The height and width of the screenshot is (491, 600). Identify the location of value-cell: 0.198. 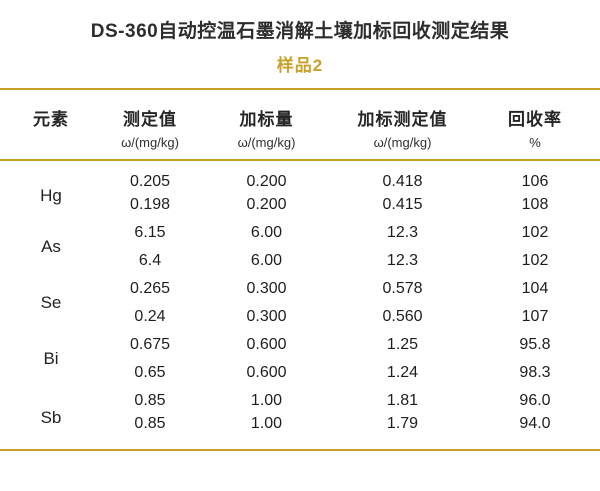
(150, 204).